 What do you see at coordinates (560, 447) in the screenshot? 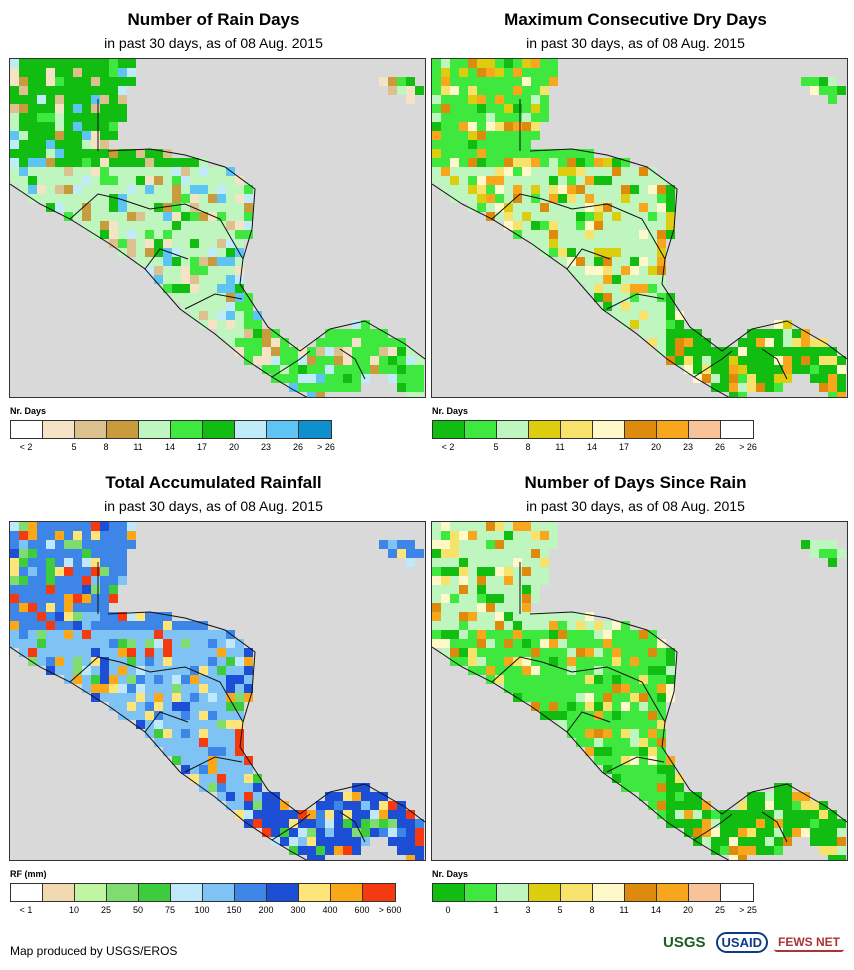
I see `legend-label: 11` at bounding box center [560, 447].